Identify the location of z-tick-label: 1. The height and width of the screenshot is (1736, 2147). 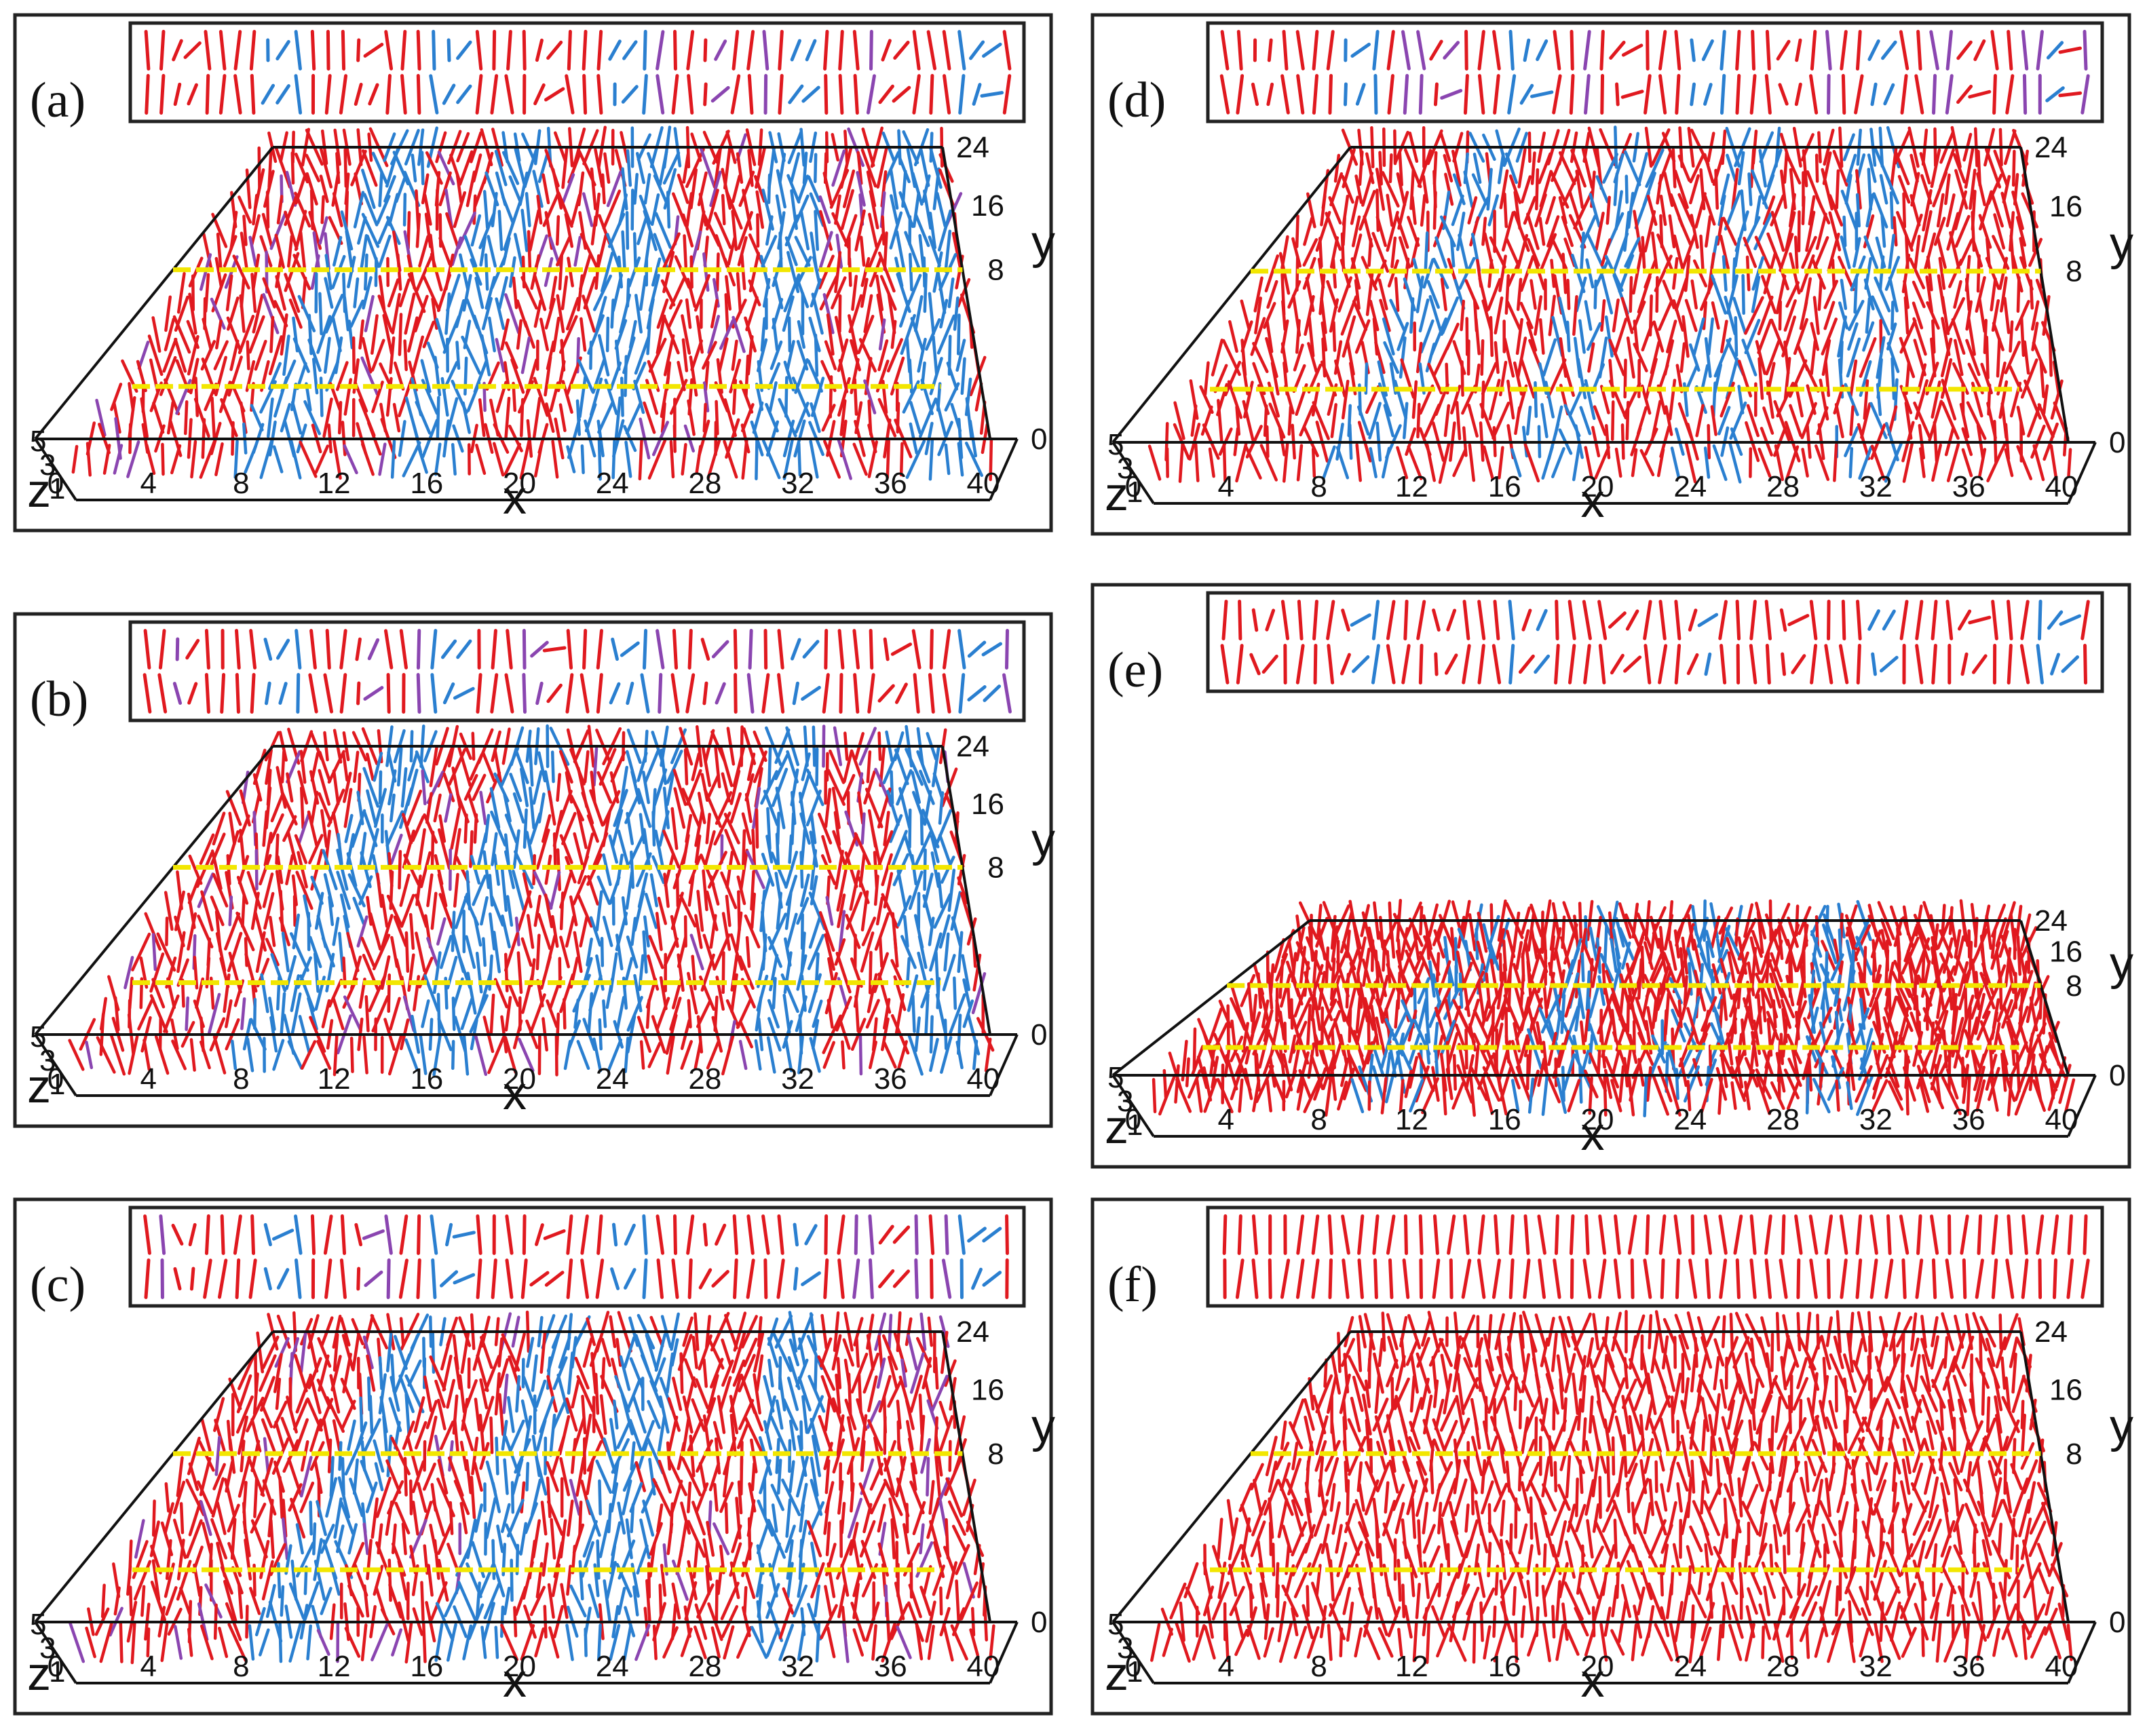
(57, 488).